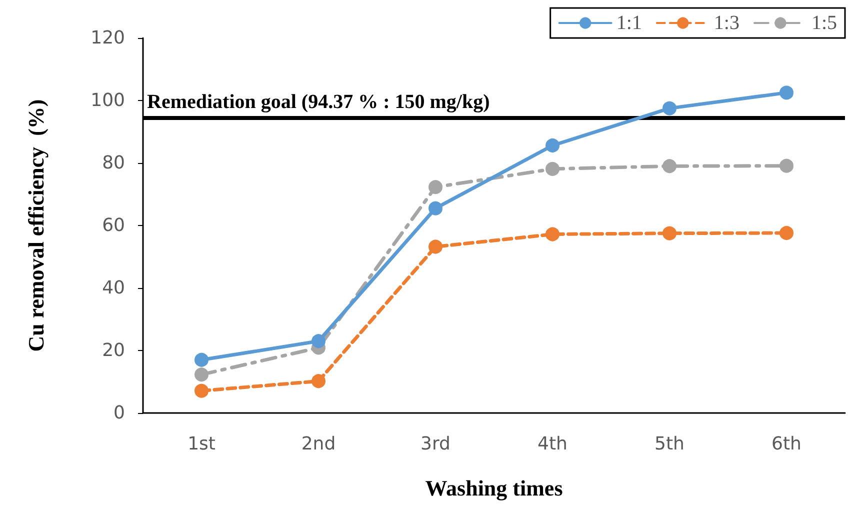 This screenshot has width=859, height=510. What do you see at coordinates (669, 444) in the screenshot?
I see `x-tick-label: 5th` at bounding box center [669, 444].